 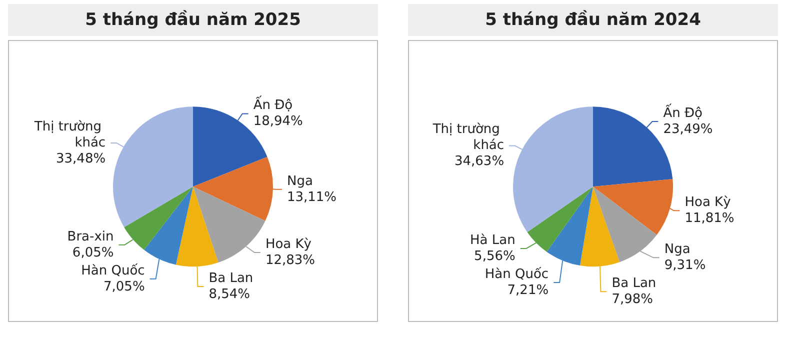 What do you see at coordinates (193, 20) in the screenshot?
I see `chart-title: 5 tháng đầu năm 2025` at bounding box center [193, 20].